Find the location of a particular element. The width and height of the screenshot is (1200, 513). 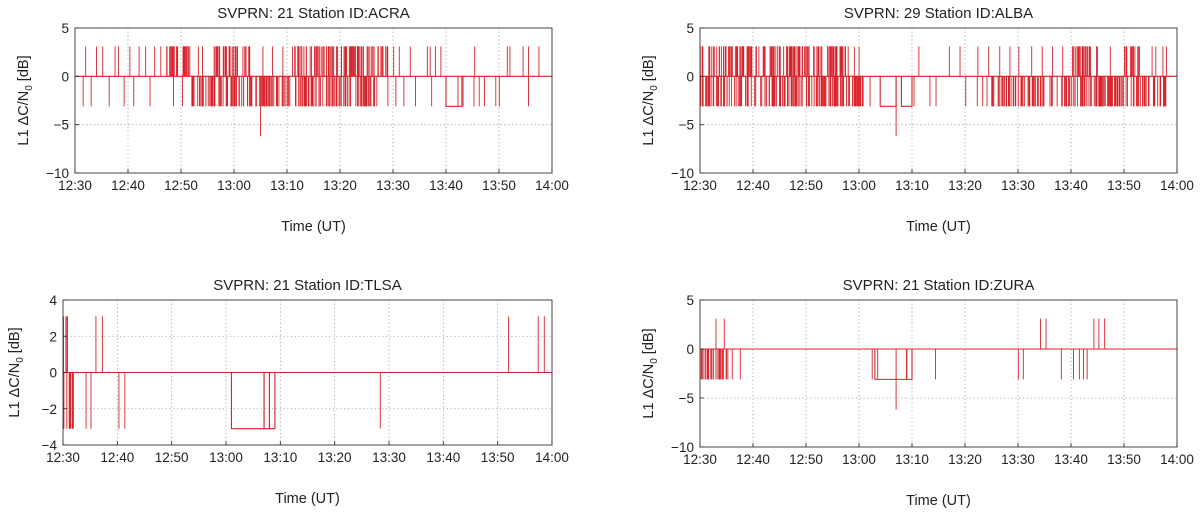

y-tick-label: 4 is located at coordinates (53, 300).